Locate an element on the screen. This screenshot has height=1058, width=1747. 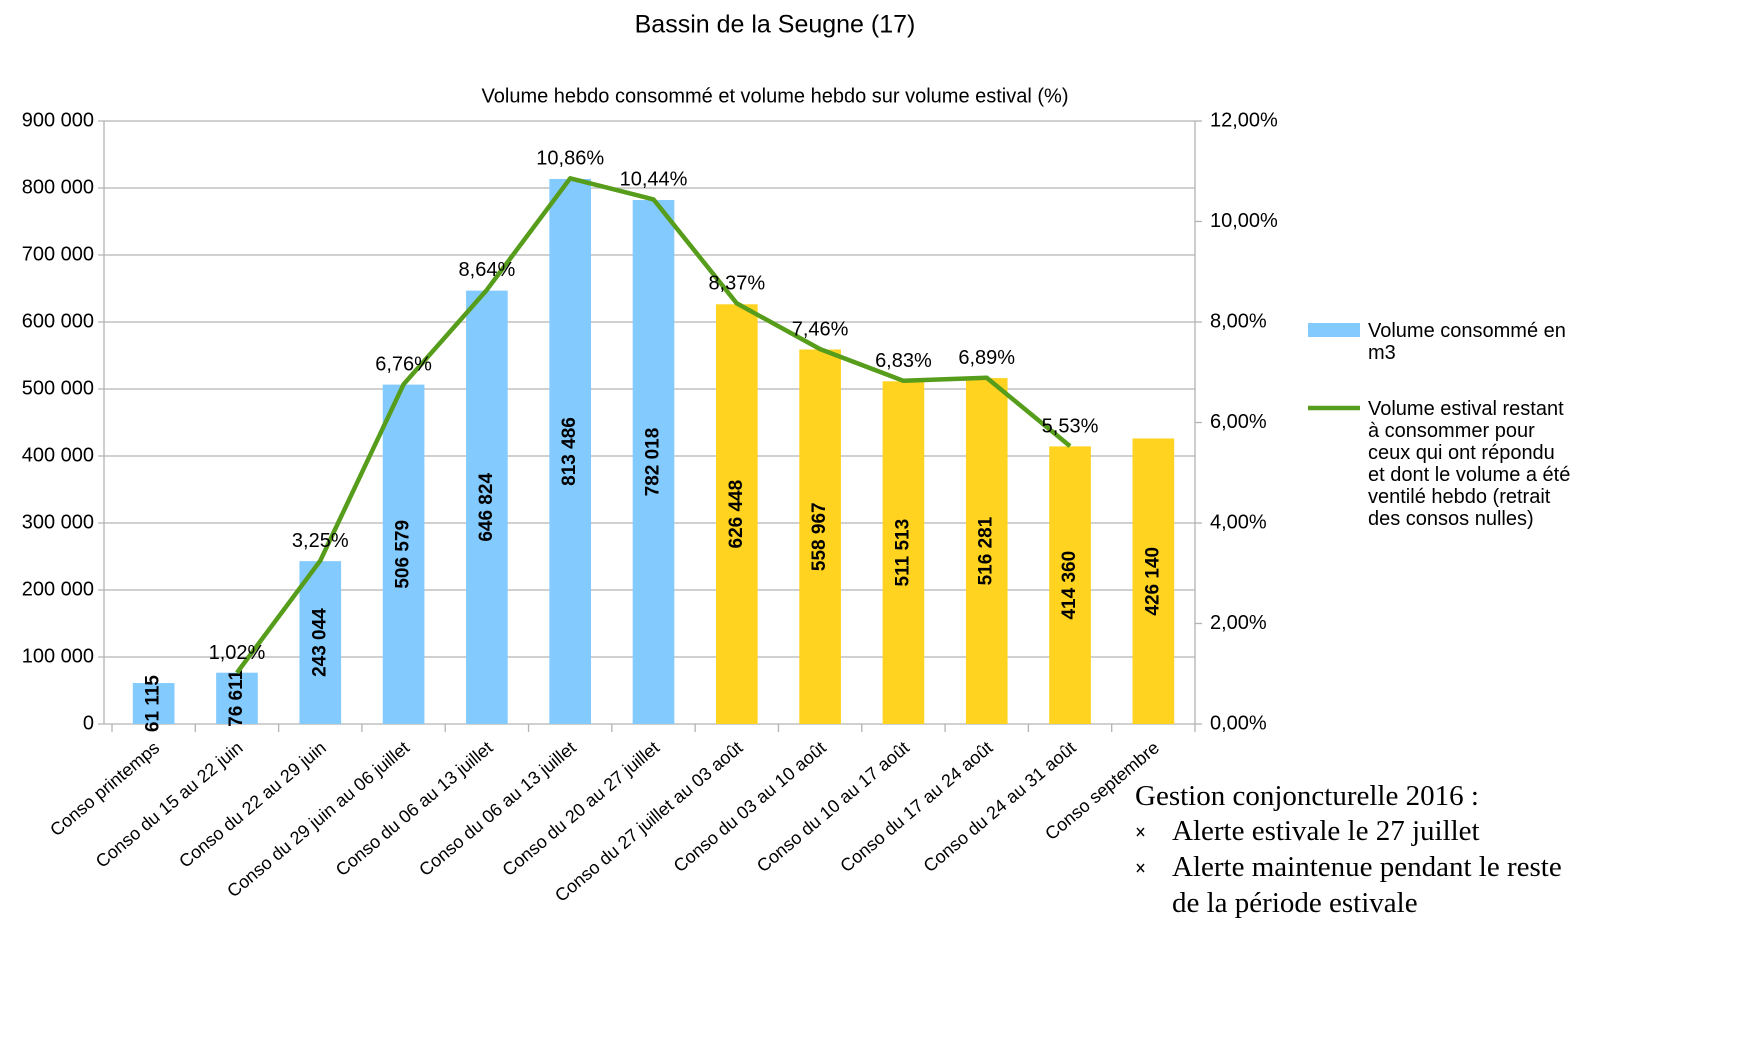
bar-value-label: 782 018 is located at coordinates (653, 462).